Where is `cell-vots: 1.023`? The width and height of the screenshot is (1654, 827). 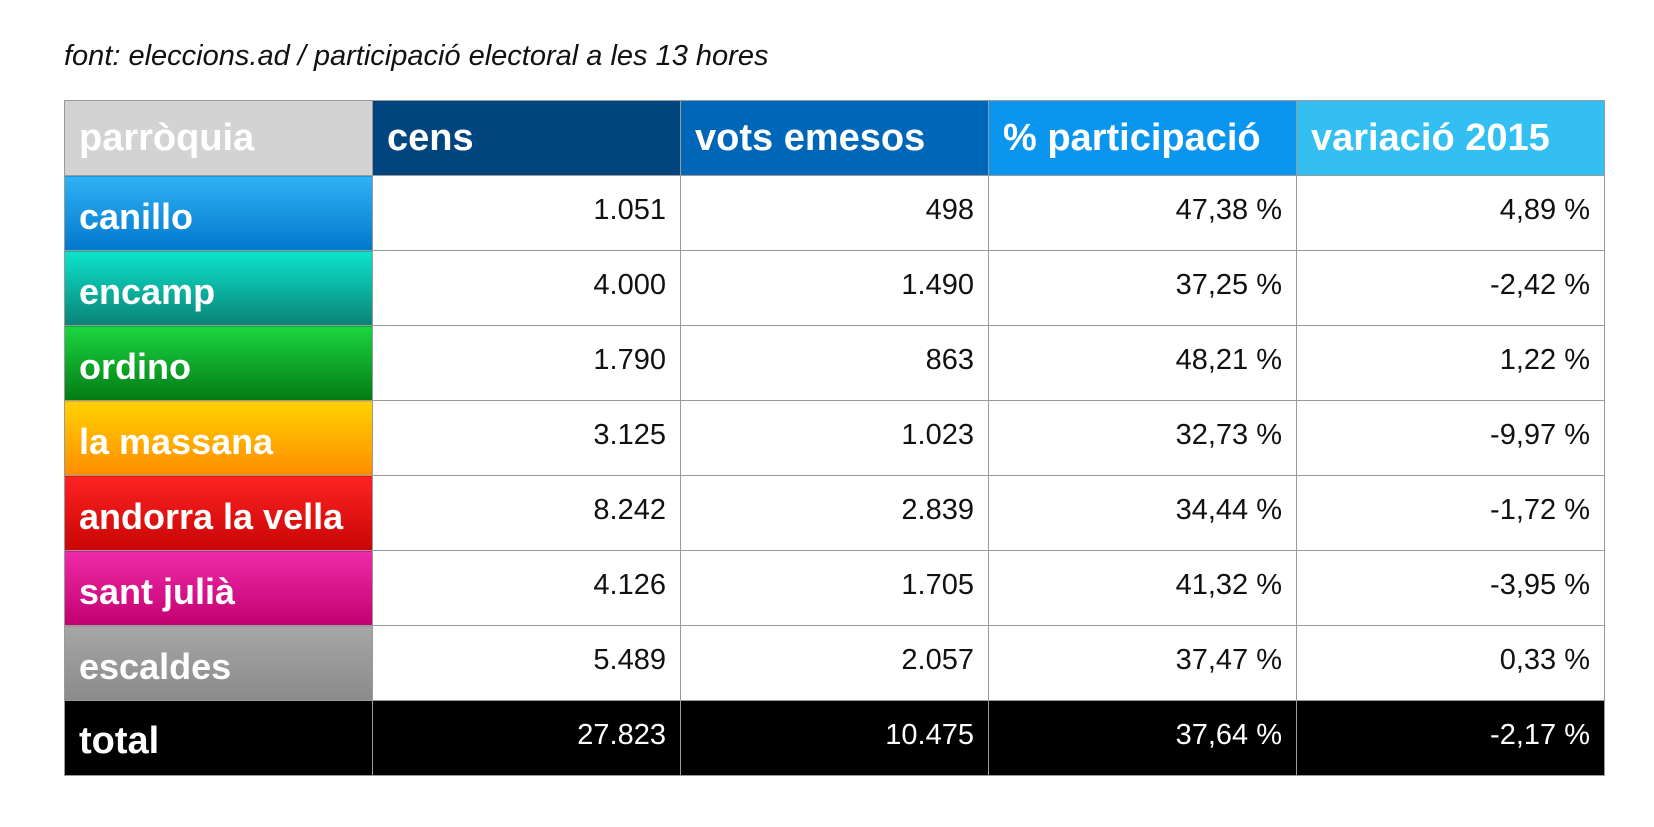 cell-vots: 1.023 is located at coordinates (834, 438).